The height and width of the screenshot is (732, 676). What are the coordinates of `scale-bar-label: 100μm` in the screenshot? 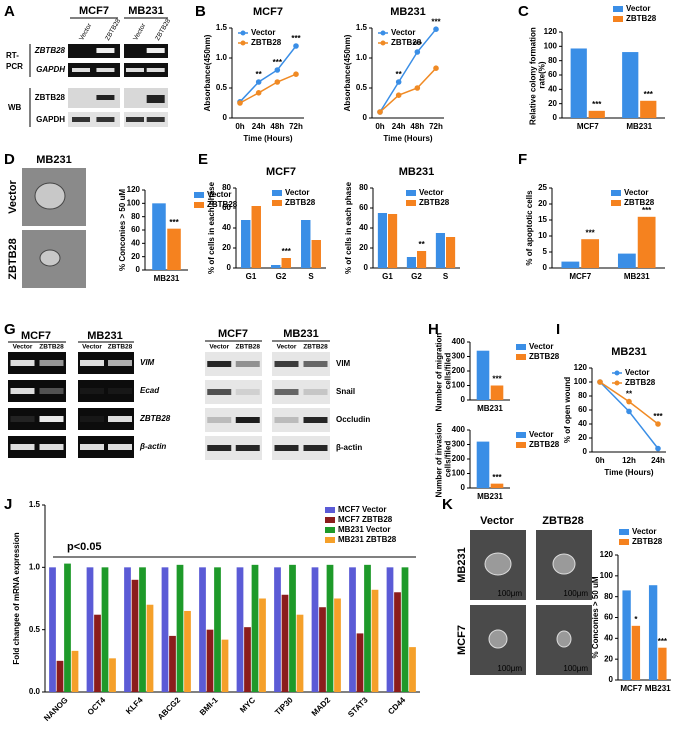 It's located at (509, 668).